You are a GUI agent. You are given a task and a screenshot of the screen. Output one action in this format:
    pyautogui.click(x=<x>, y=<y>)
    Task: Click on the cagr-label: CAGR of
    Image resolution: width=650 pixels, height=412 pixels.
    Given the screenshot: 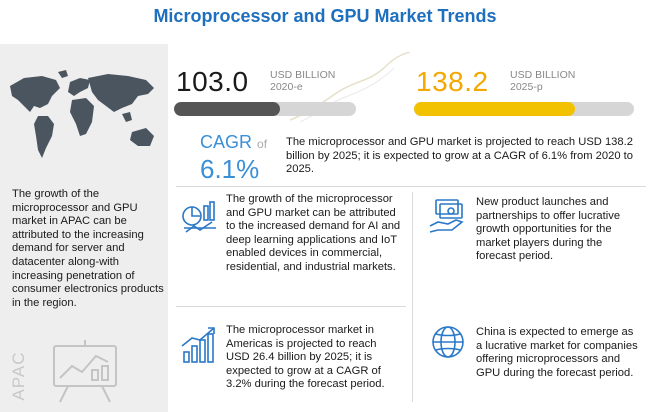 What is the action you would take?
    pyautogui.click(x=233, y=142)
    